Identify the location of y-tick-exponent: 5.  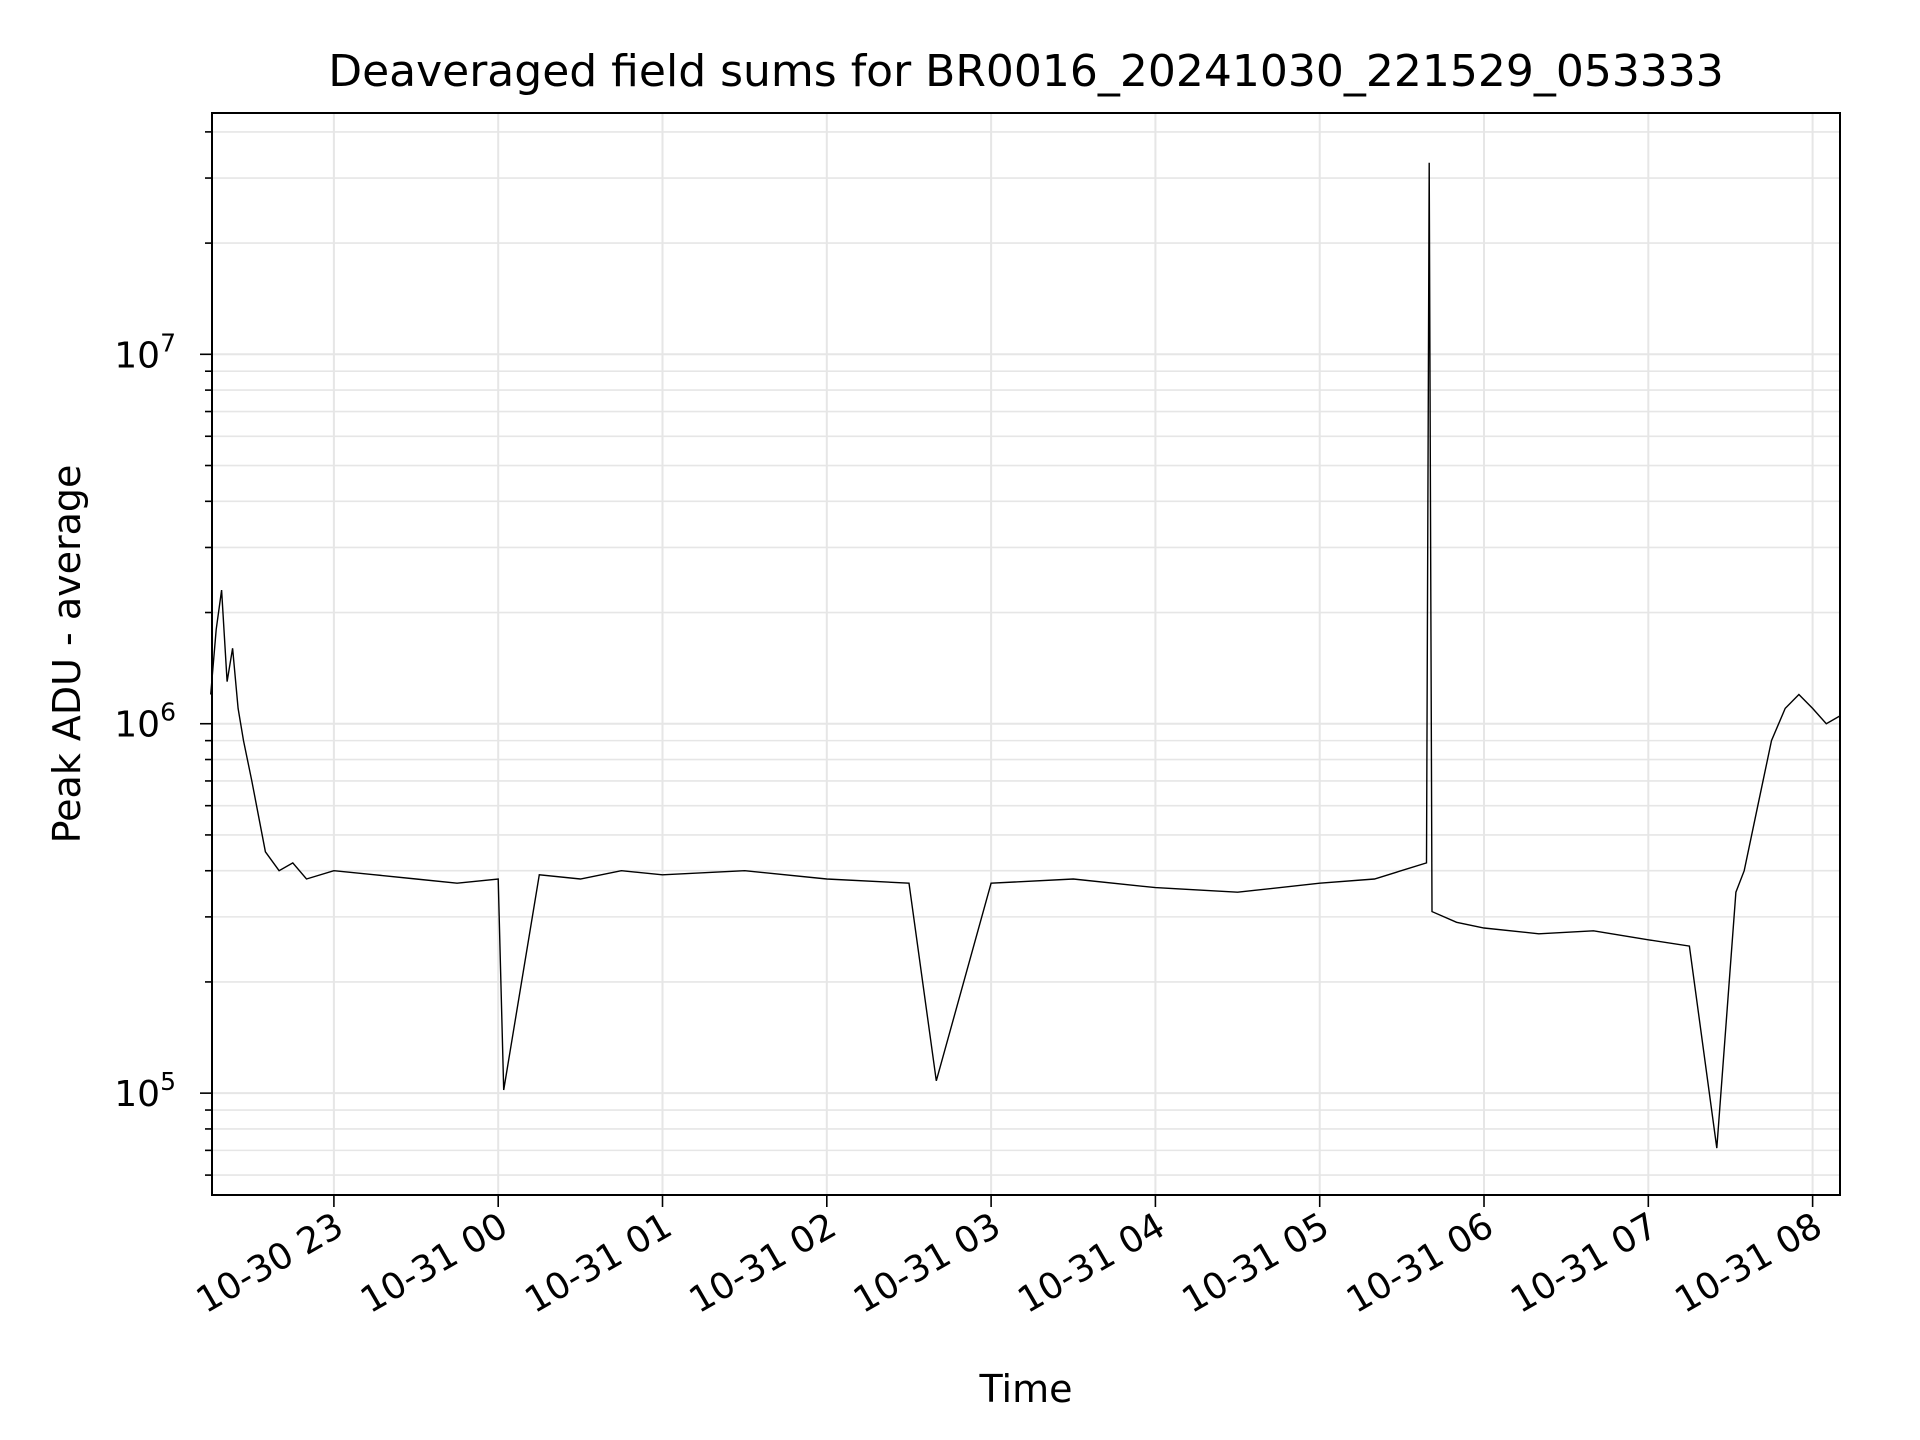
(168, 1081).